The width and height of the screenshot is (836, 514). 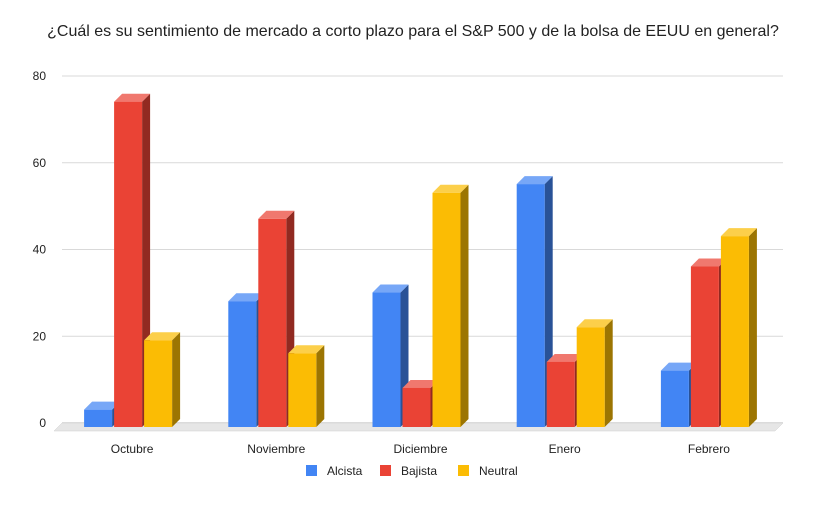 I want to click on y-tick-label: 20, so click(x=40, y=336).